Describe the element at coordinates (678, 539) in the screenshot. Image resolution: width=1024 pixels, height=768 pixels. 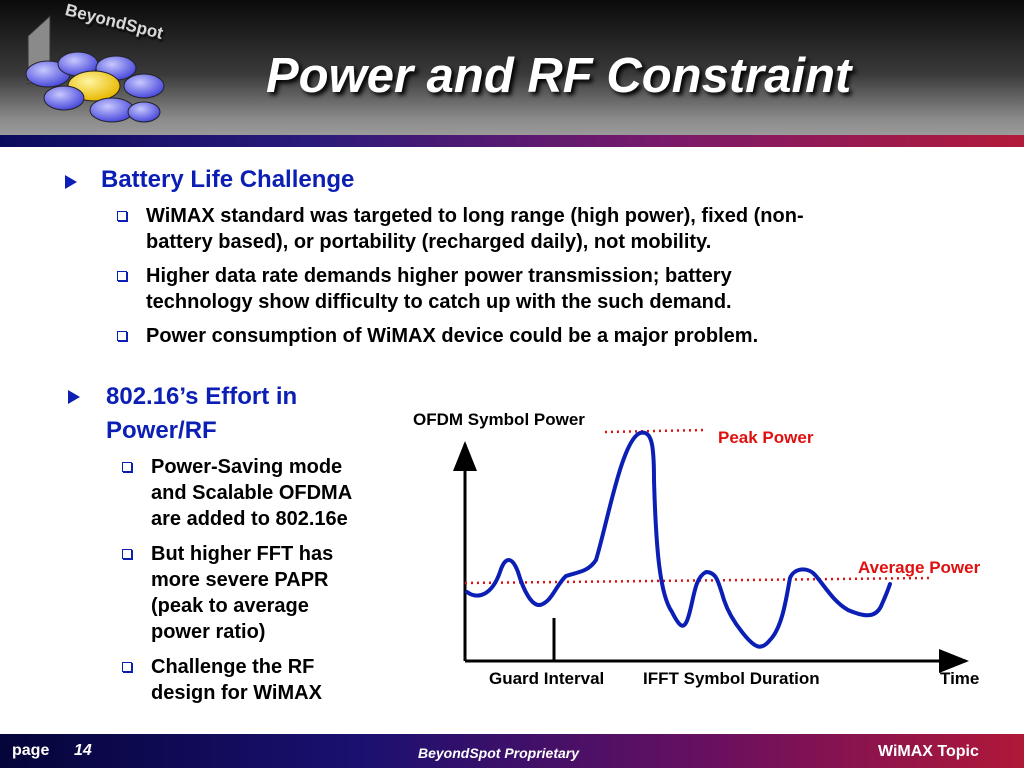
I see `ofdm-signal-curve` at that location.